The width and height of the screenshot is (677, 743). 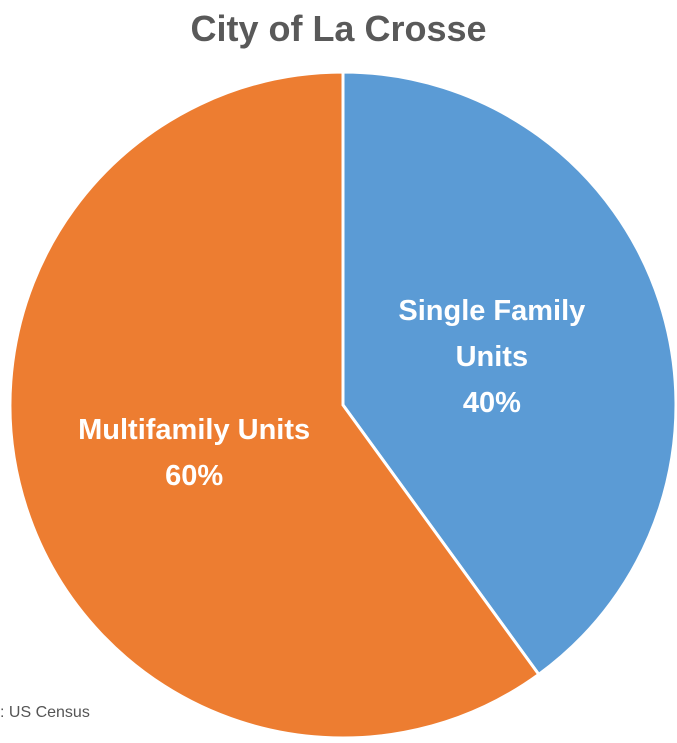 What do you see at coordinates (338, 28) in the screenshot?
I see `chart-title: City of La Crosse` at bounding box center [338, 28].